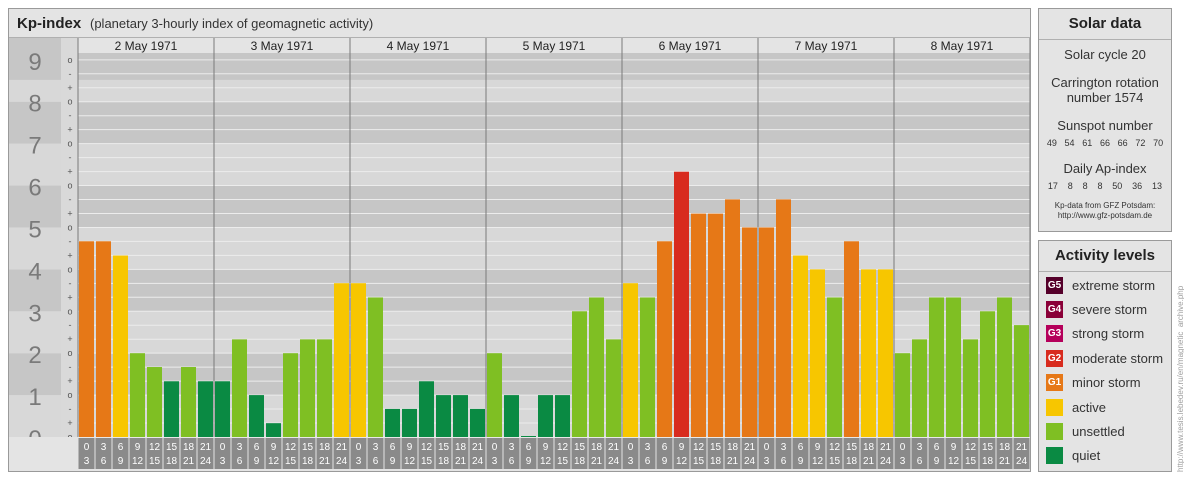  What do you see at coordinates (1105, 168) in the screenshot?
I see `ap-index-label: Daily Ap-index` at bounding box center [1105, 168].